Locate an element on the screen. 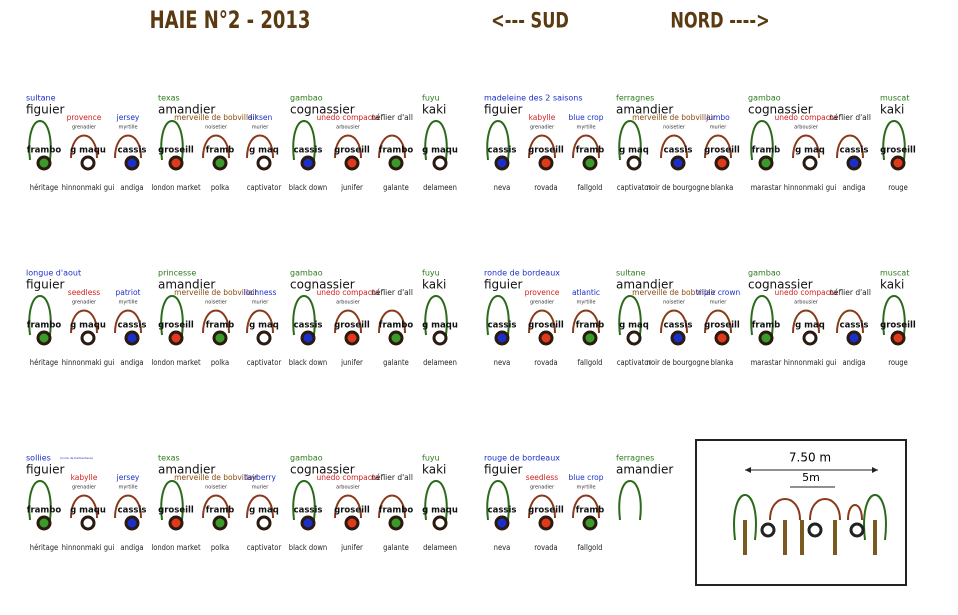 This screenshot has height=615, width=958. cultivar: marastar is located at coordinates (767, 363).